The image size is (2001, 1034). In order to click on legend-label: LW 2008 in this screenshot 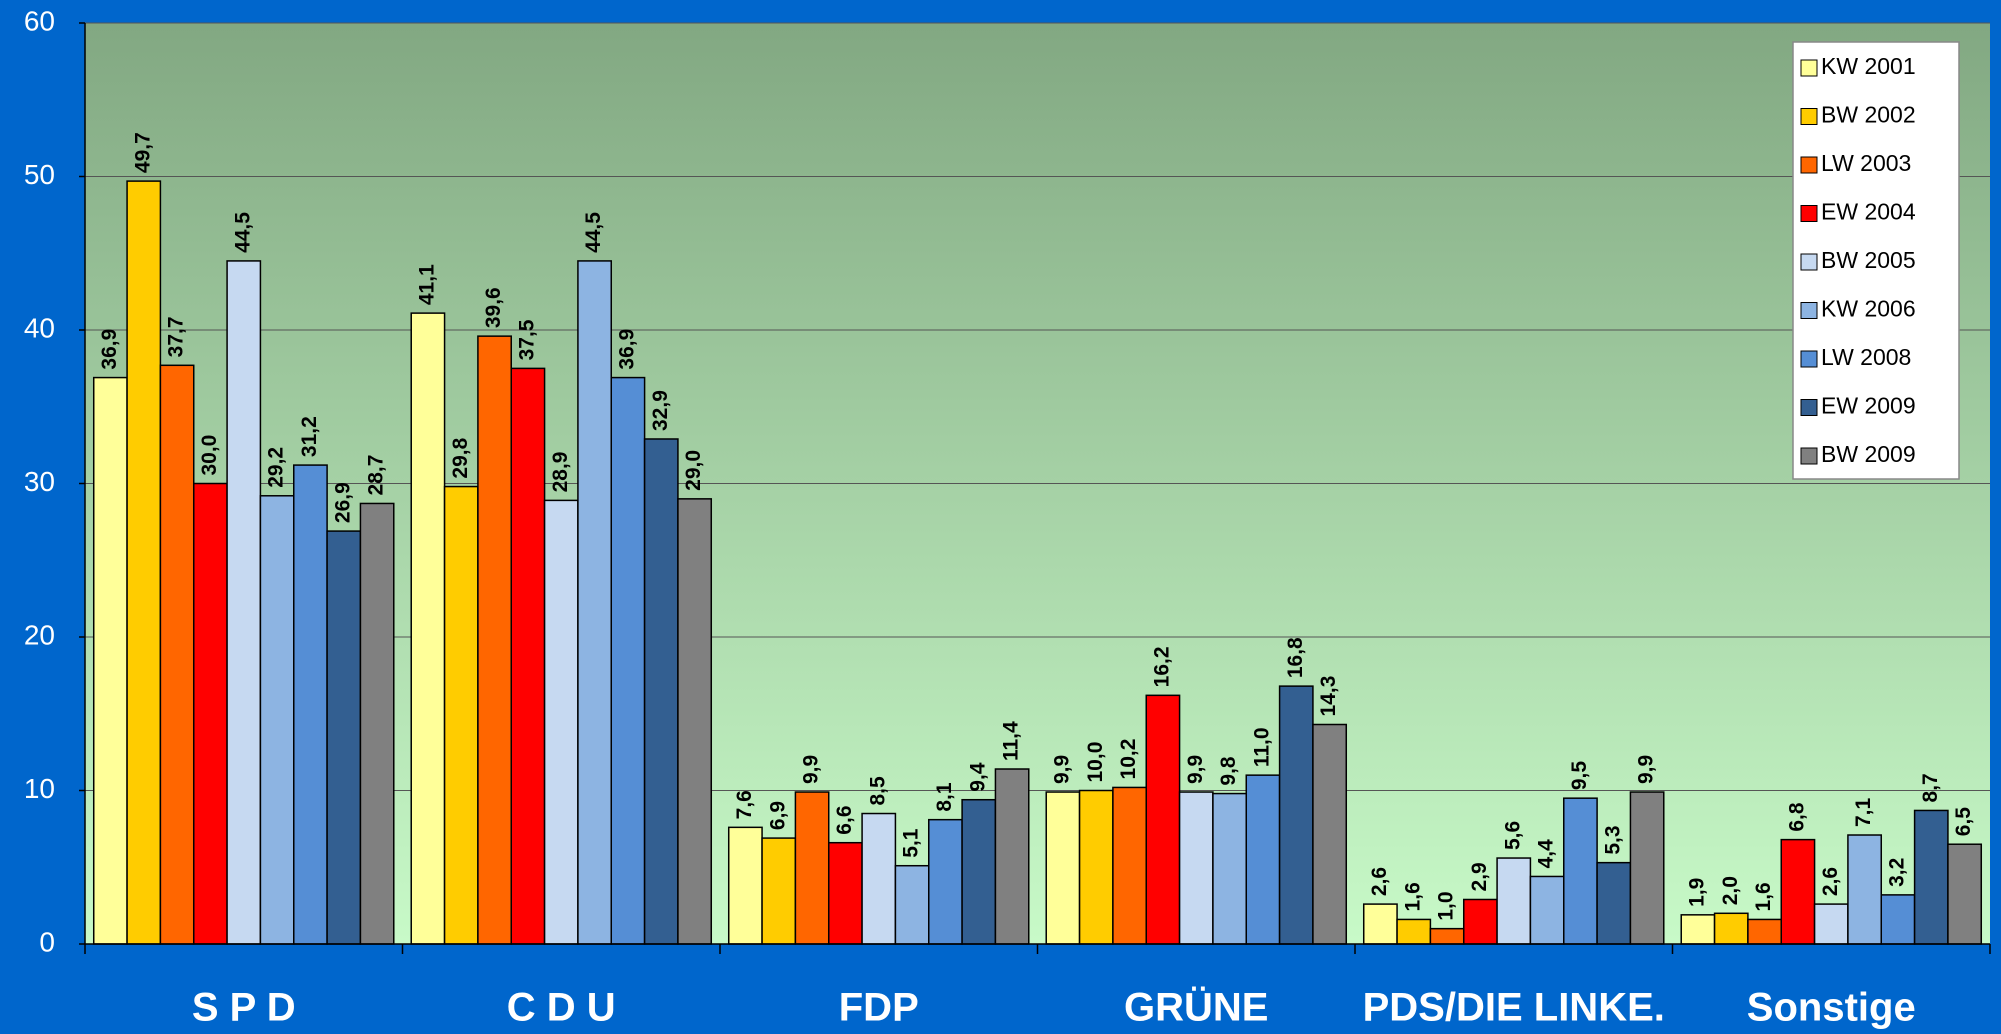, I will do `click(1866, 357)`.